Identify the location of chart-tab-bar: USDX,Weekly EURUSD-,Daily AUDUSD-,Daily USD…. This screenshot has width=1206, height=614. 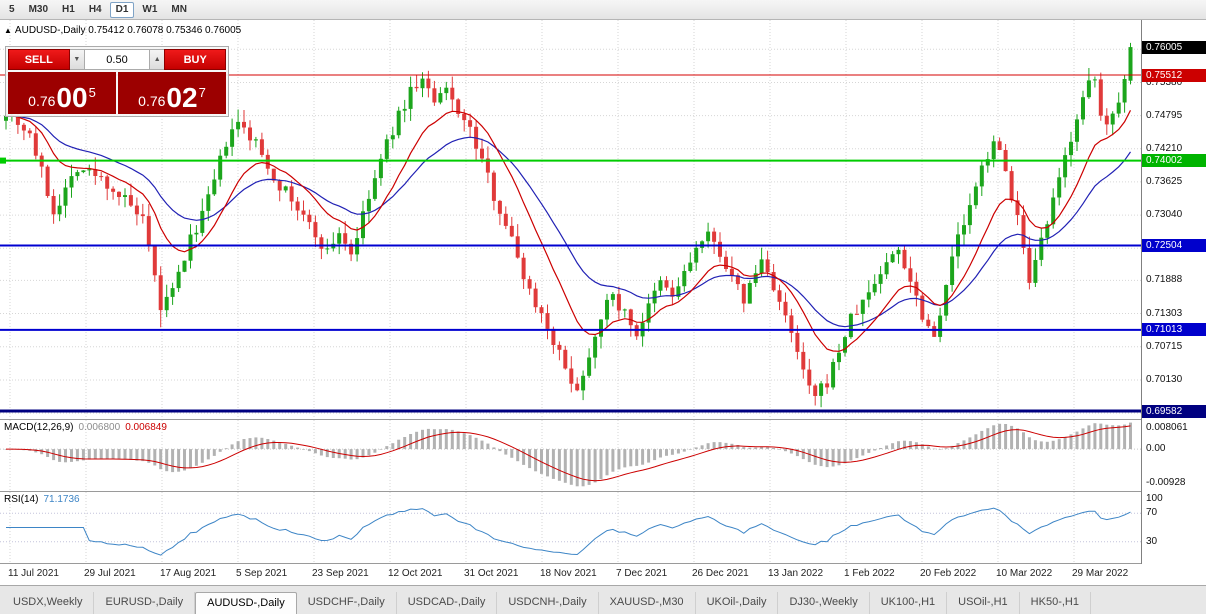
(603, 599).